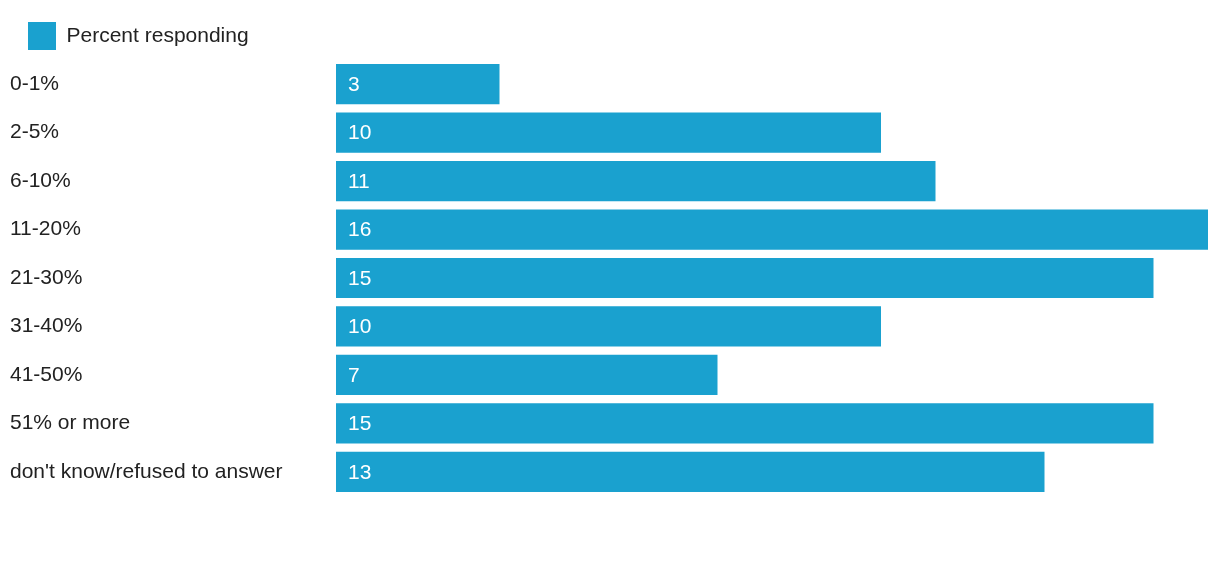 This screenshot has width=1220, height=570. I want to click on legend-label: Percent responding, so click(157, 34).